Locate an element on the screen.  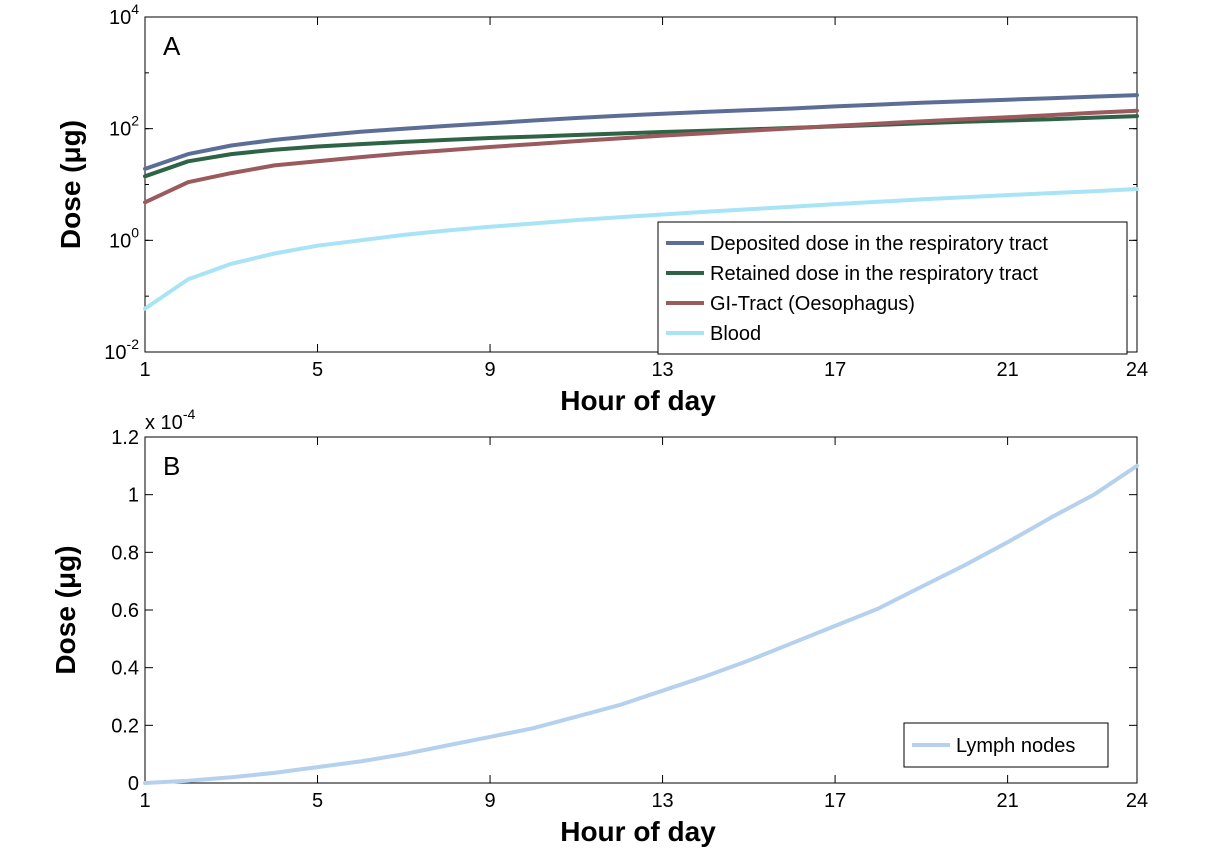
y-tick-label: 0 is located at coordinates (133, 784).